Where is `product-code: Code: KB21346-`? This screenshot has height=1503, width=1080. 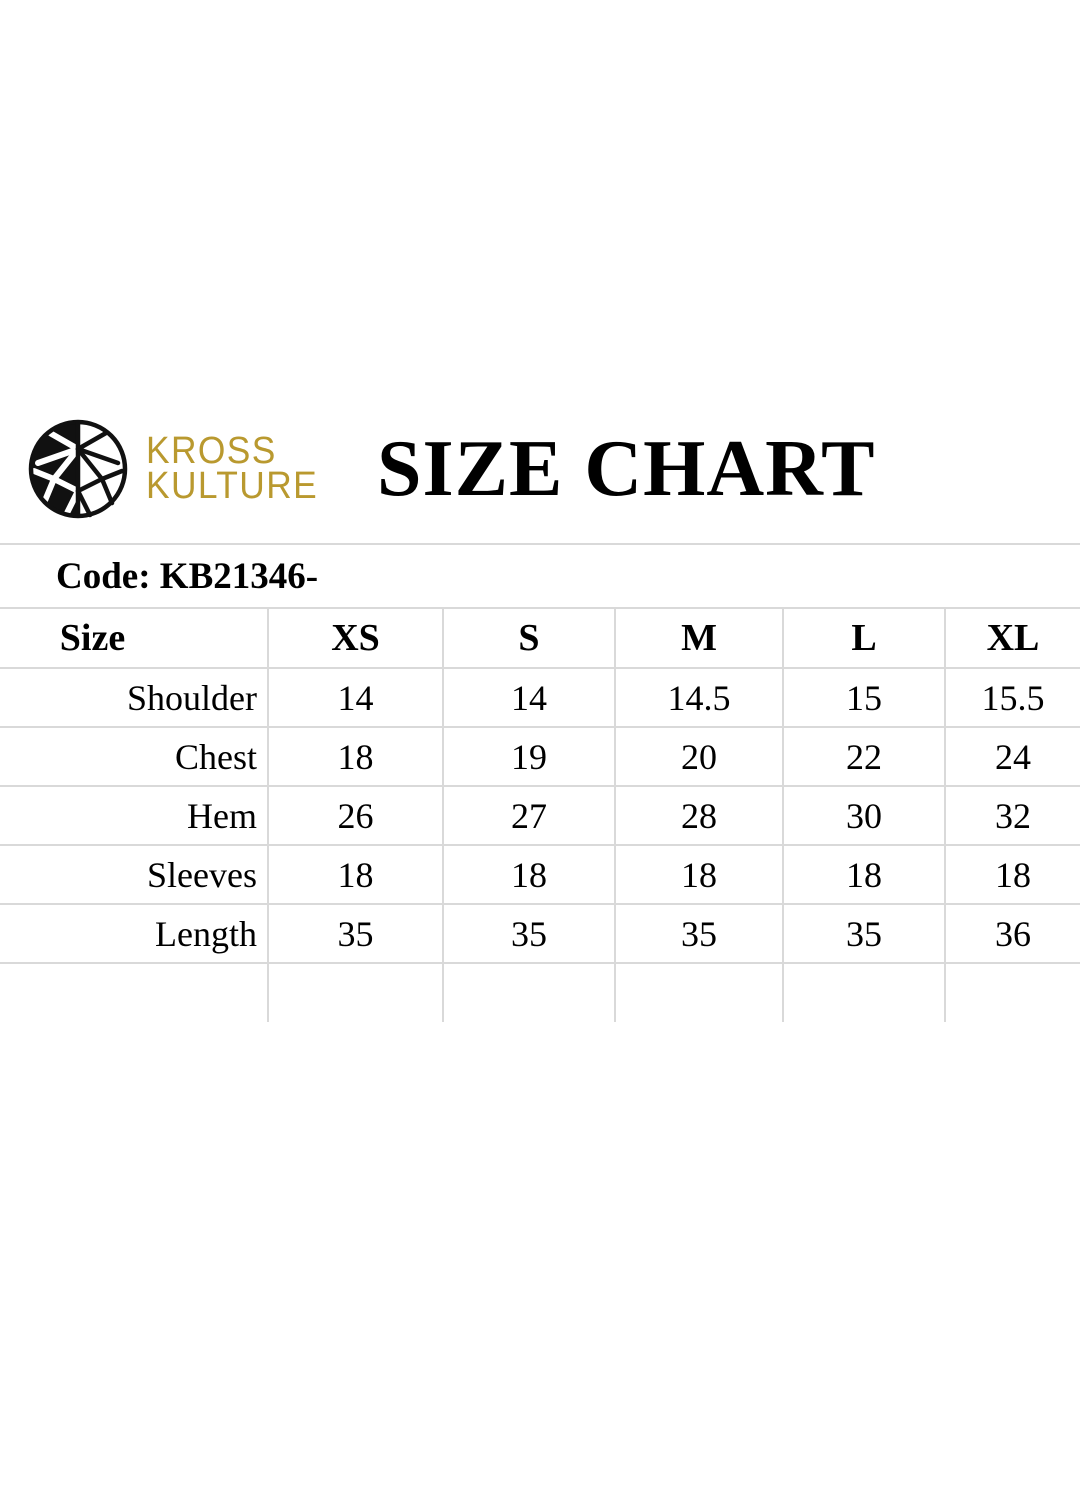 product-code: Code: KB21346- is located at coordinates (540, 575).